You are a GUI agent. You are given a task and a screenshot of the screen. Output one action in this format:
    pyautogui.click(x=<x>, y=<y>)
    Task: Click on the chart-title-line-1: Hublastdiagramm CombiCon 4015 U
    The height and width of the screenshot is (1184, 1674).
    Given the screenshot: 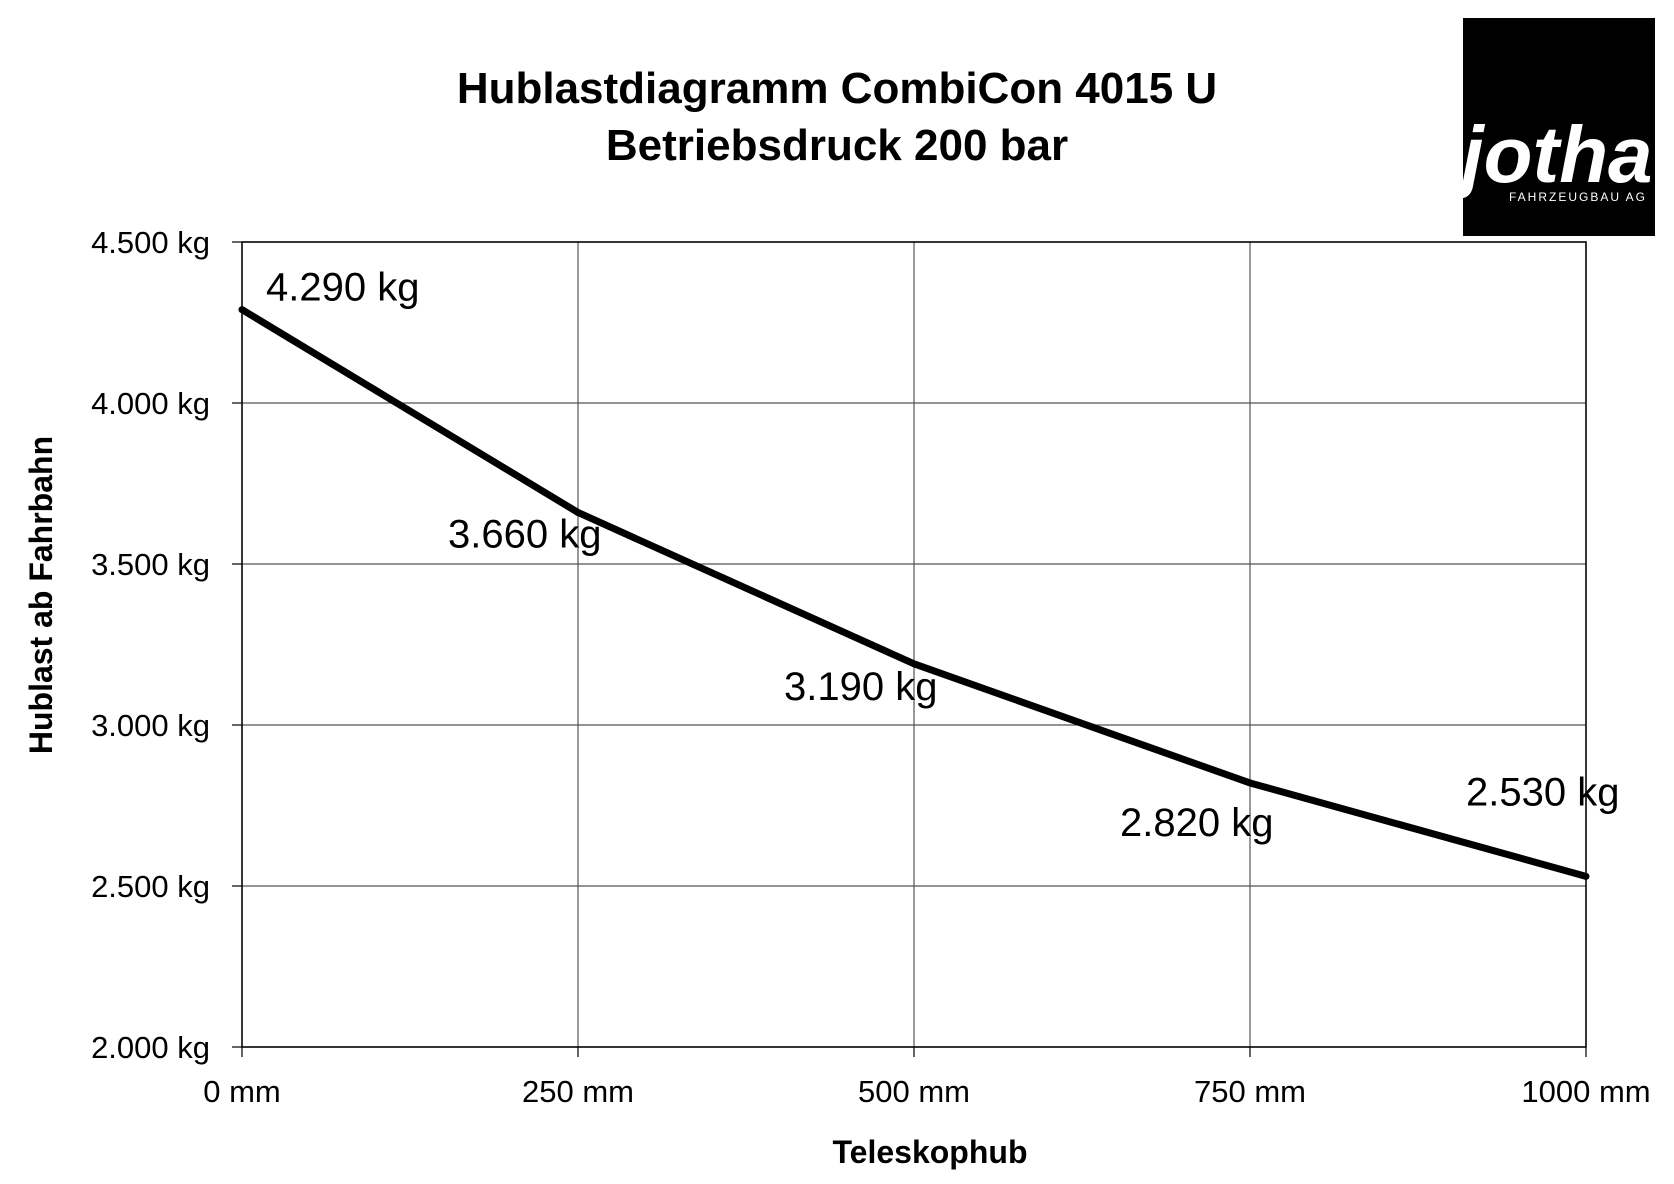 What is the action you would take?
    pyautogui.click(x=837, y=88)
    